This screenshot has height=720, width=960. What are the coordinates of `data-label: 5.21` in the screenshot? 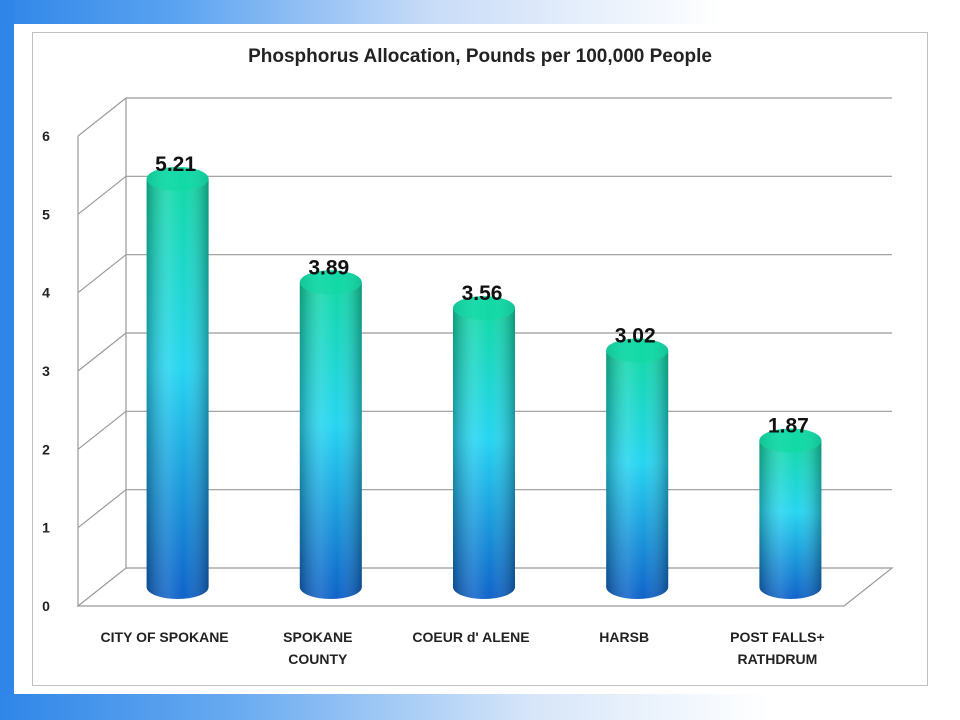 It's located at (175, 164).